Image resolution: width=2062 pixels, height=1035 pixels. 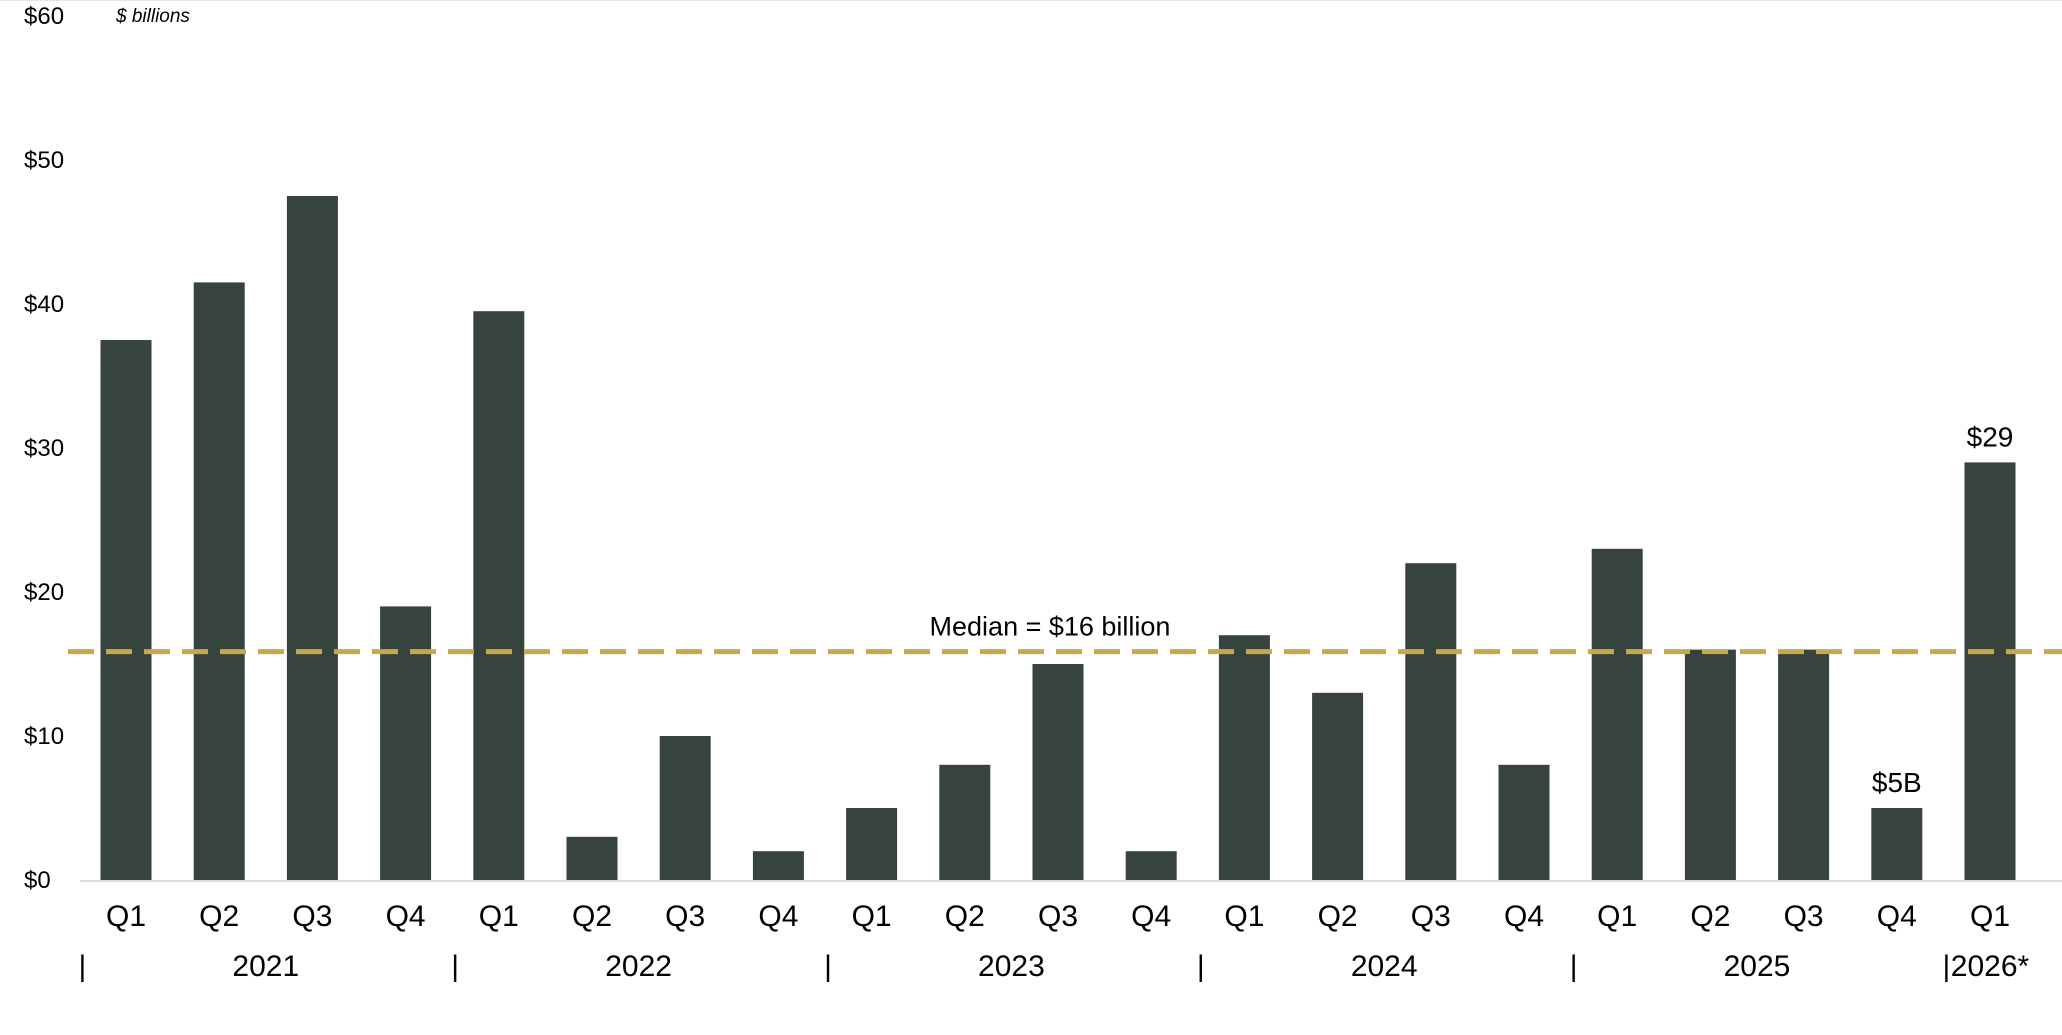 What do you see at coordinates (1897, 782) in the screenshot?
I see `data-label: $5B` at bounding box center [1897, 782].